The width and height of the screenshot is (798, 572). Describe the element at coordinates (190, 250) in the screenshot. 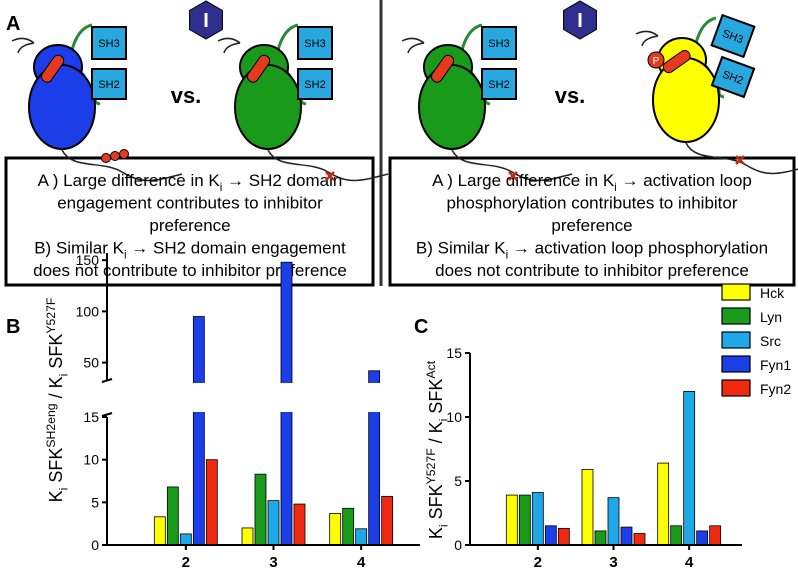

I see `rich-text: B) Similar Ki → SH2 domain engagement` at that location.